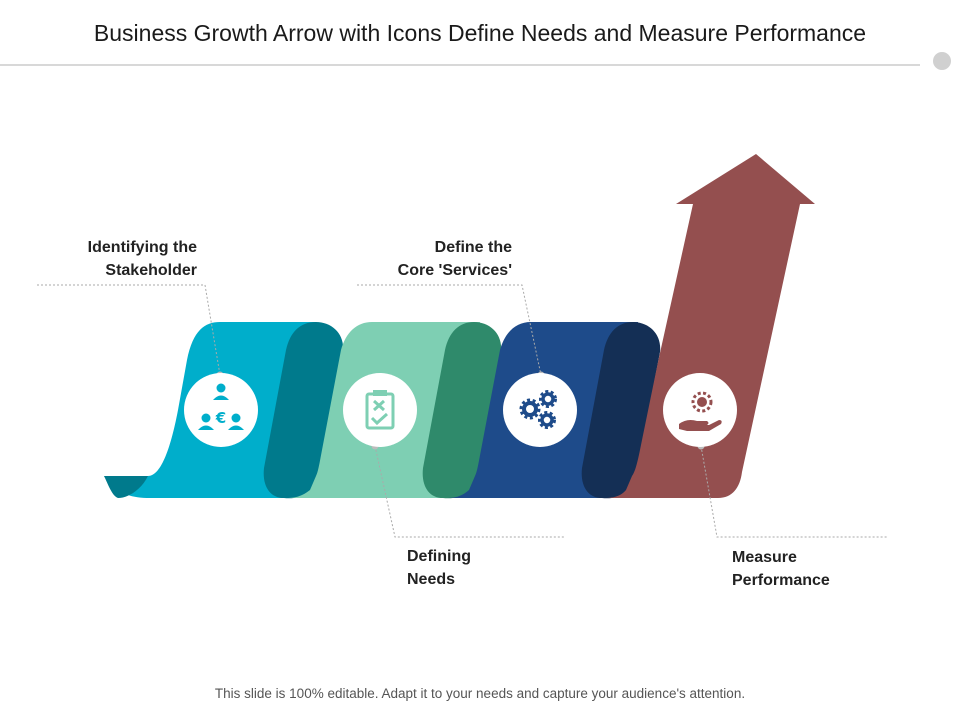 The width and height of the screenshot is (960, 720). What do you see at coordinates (221, 406) in the screenshot?
I see `stakeholder-euro-icon: €` at bounding box center [221, 406].